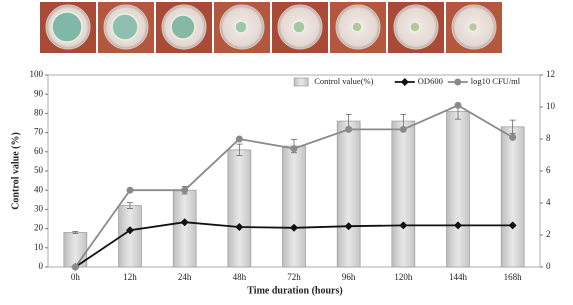 This screenshot has height=305, width=573. I want to click on legend-label: OD600, so click(430, 81).